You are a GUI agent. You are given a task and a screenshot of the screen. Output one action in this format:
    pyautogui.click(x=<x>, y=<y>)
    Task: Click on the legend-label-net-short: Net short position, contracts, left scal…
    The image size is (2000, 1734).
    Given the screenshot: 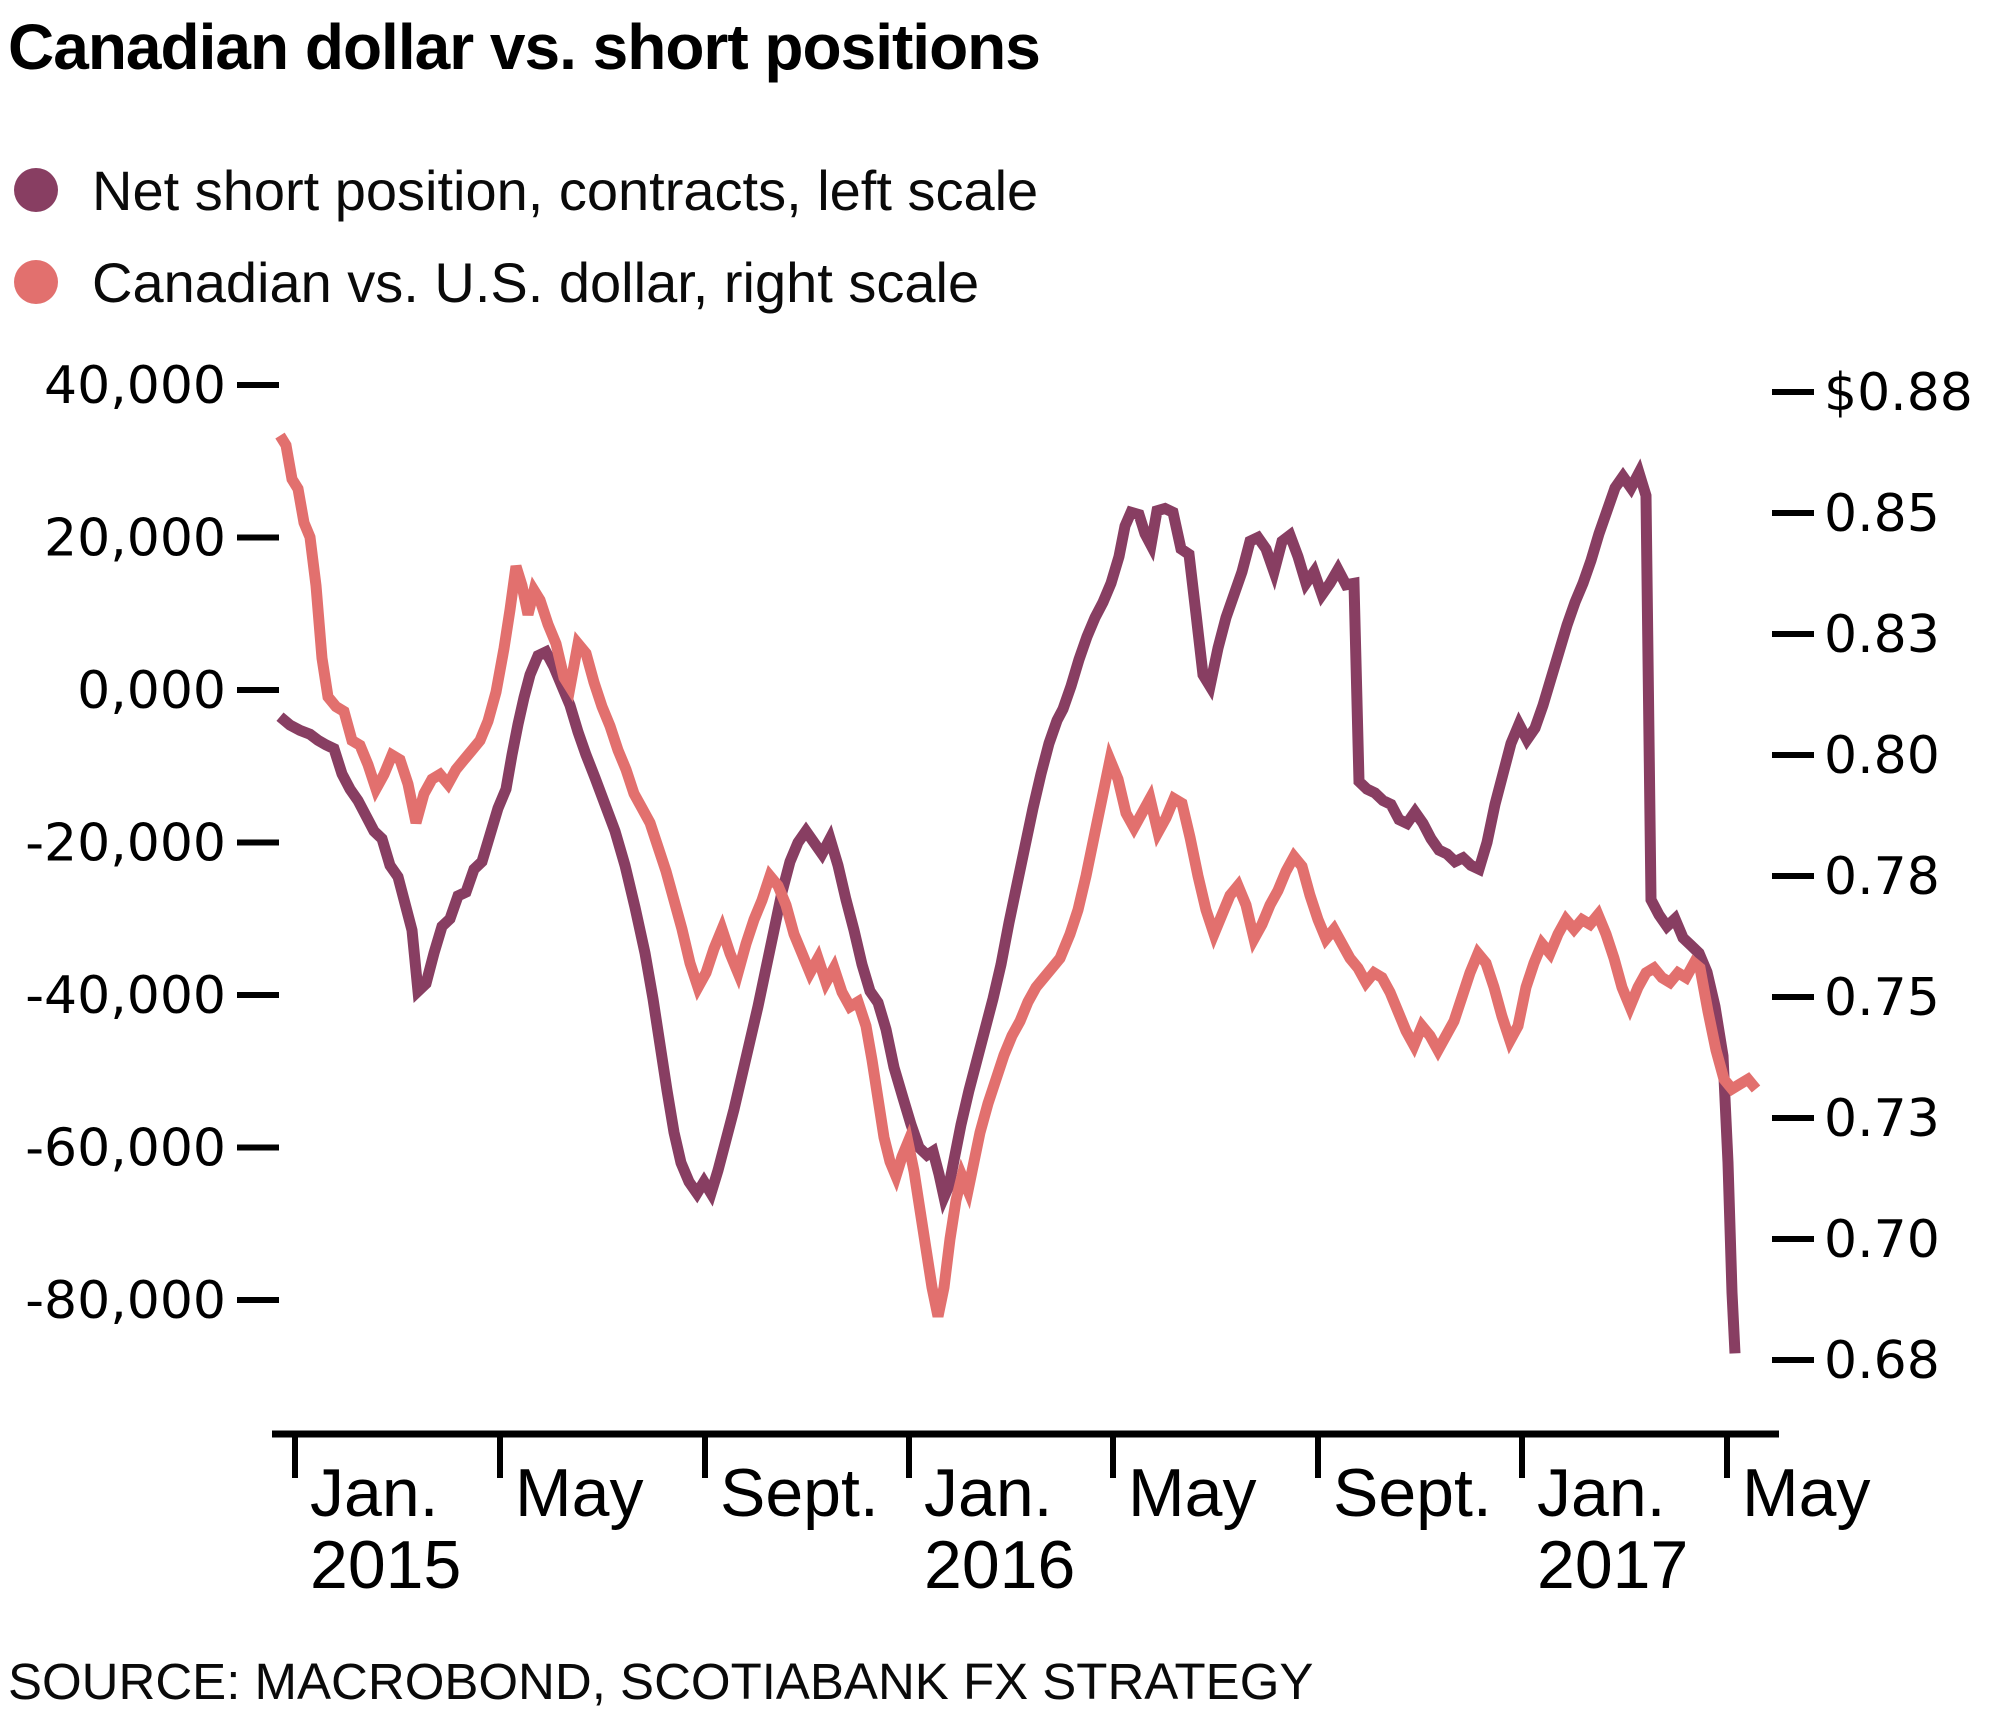 What is the action you would take?
    pyautogui.click(x=565, y=190)
    